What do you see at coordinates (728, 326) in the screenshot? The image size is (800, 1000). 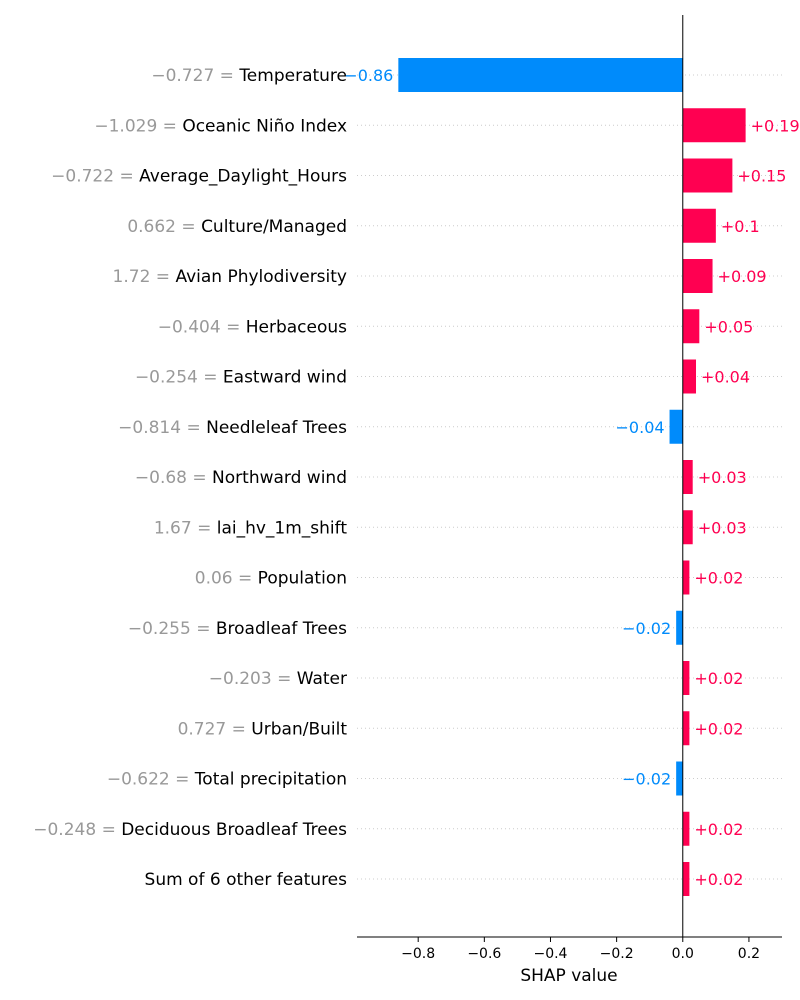 I see `bar-value-label: +0.05` at bounding box center [728, 326].